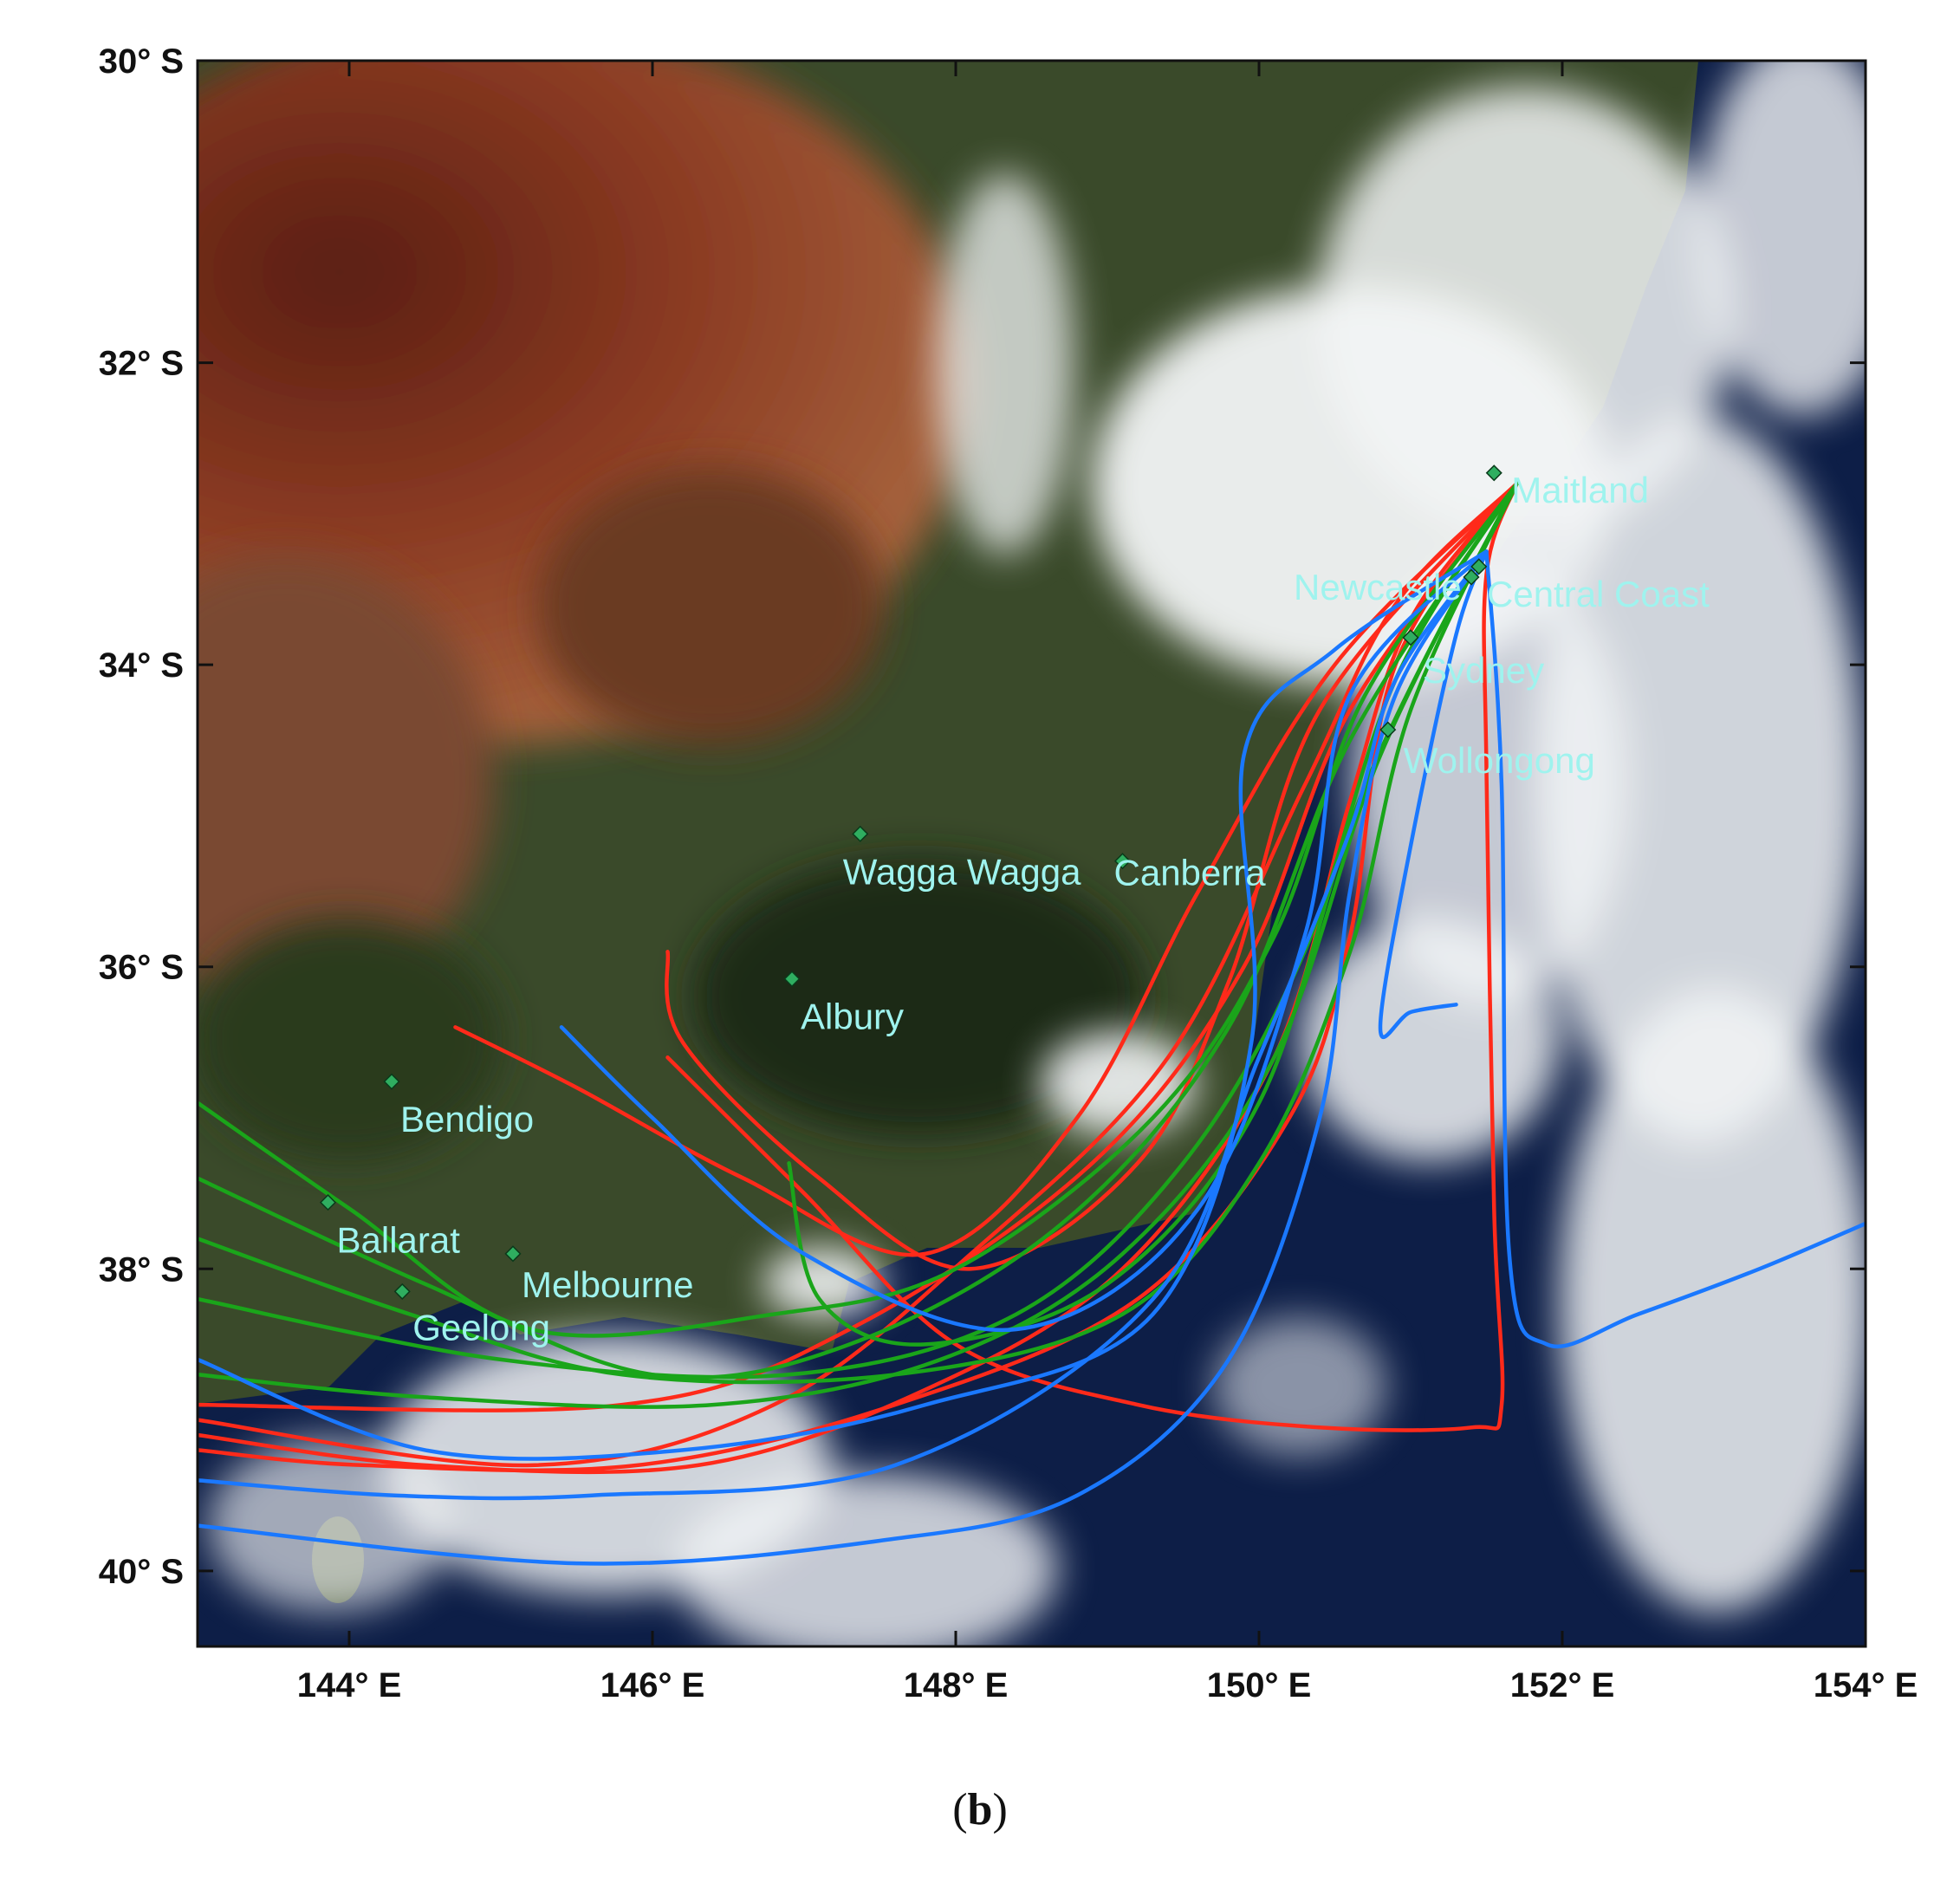 The image size is (1960, 1883). Describe the element at coordinates (141, 968) in the screenshot. I see `lat-tick-label: 36° S` at that location.